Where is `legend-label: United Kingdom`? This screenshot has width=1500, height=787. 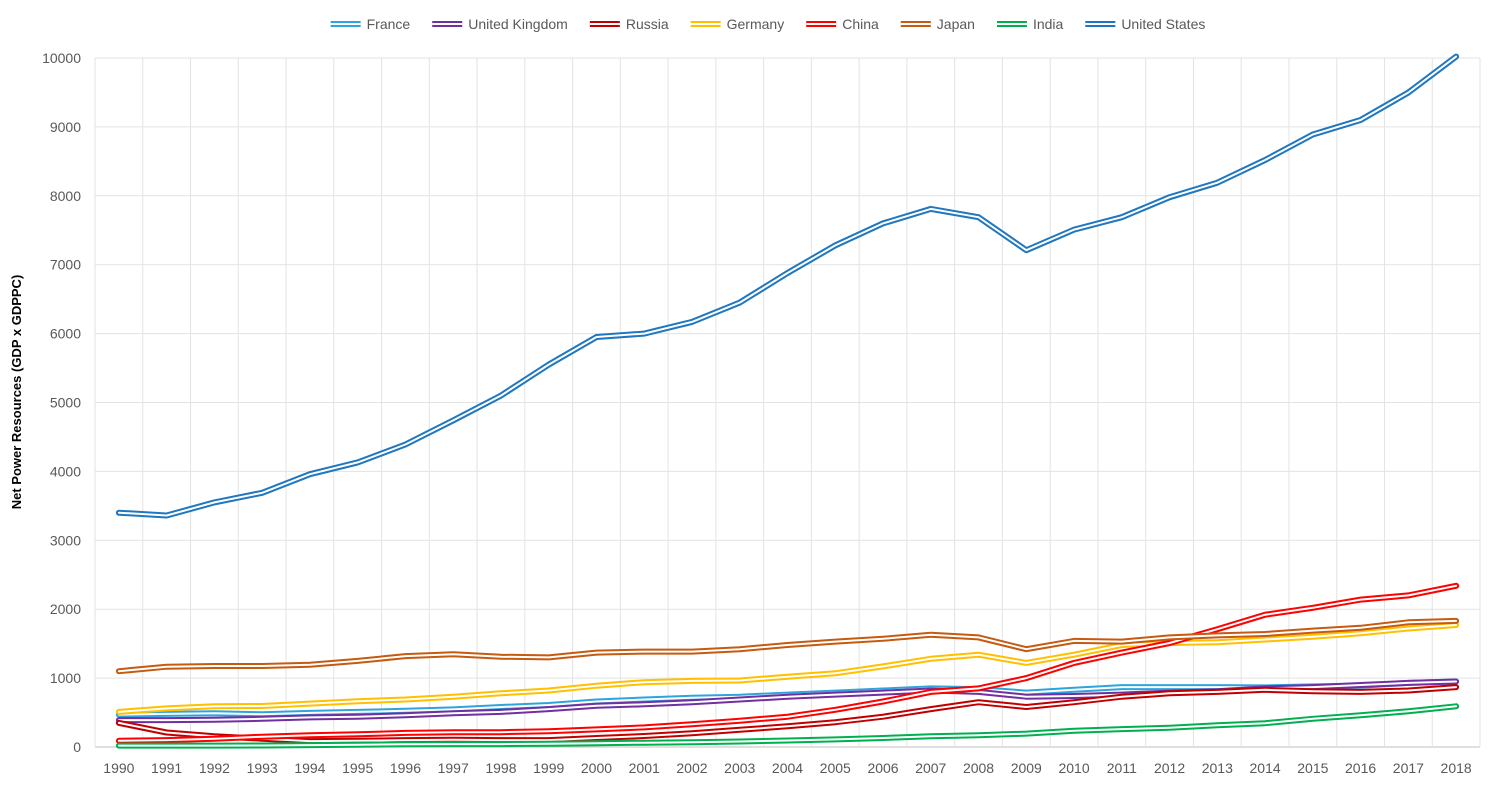
legend-label: United Kingdom is located at coordinates (518, 24).